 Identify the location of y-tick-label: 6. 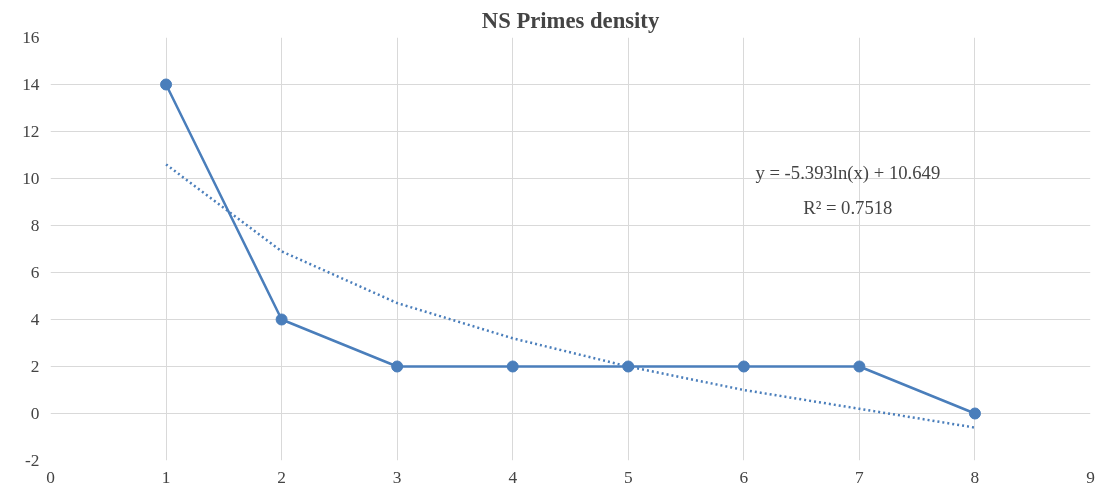
(35, 272).